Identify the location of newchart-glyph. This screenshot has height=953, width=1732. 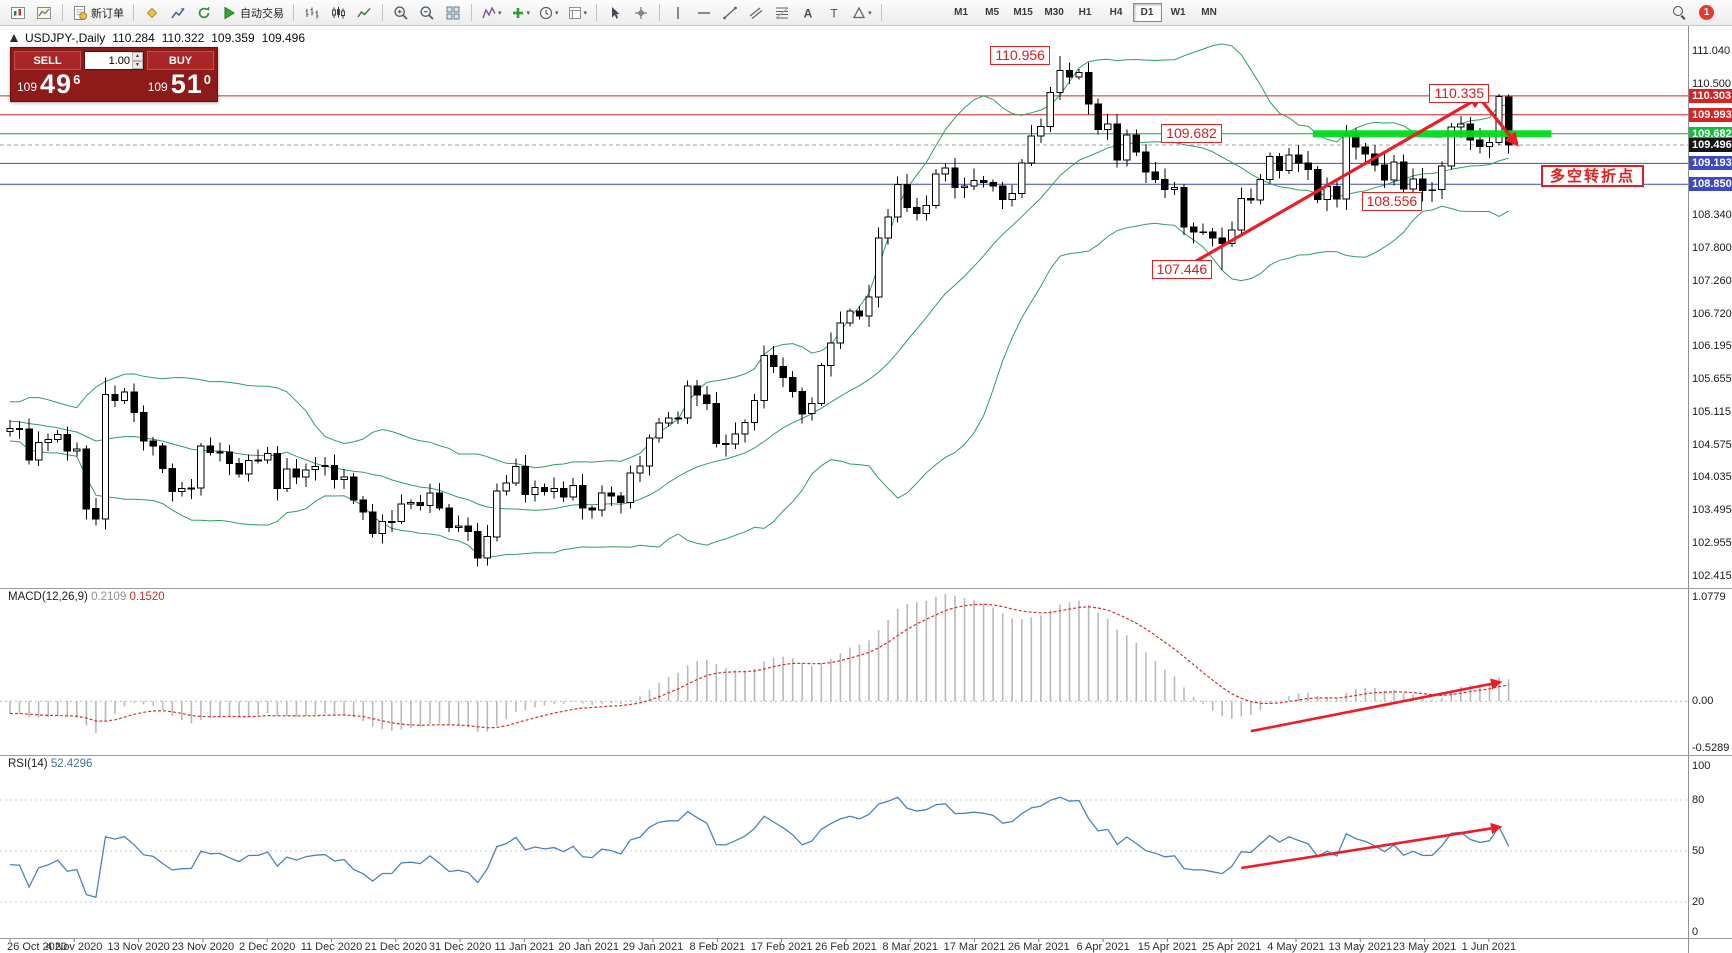
(18, 12).